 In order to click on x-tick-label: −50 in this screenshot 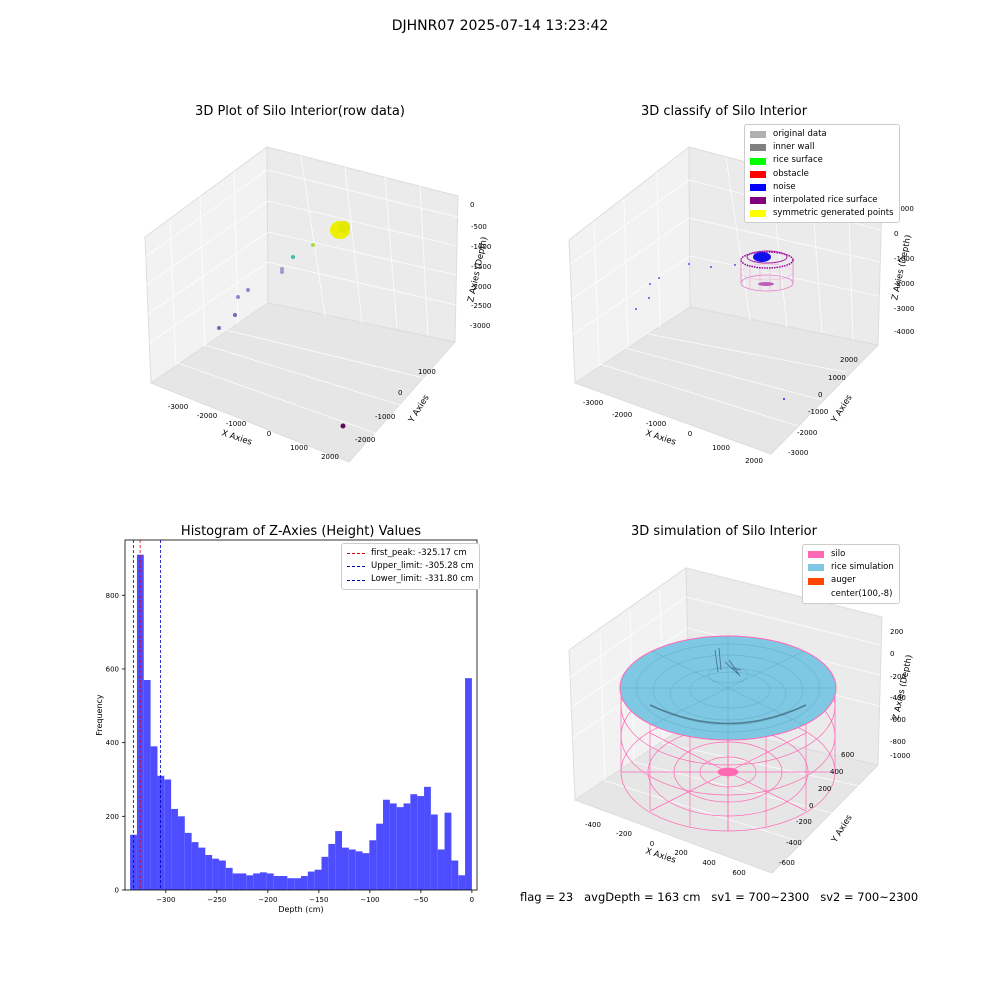, I will do `click(420, 900)`.